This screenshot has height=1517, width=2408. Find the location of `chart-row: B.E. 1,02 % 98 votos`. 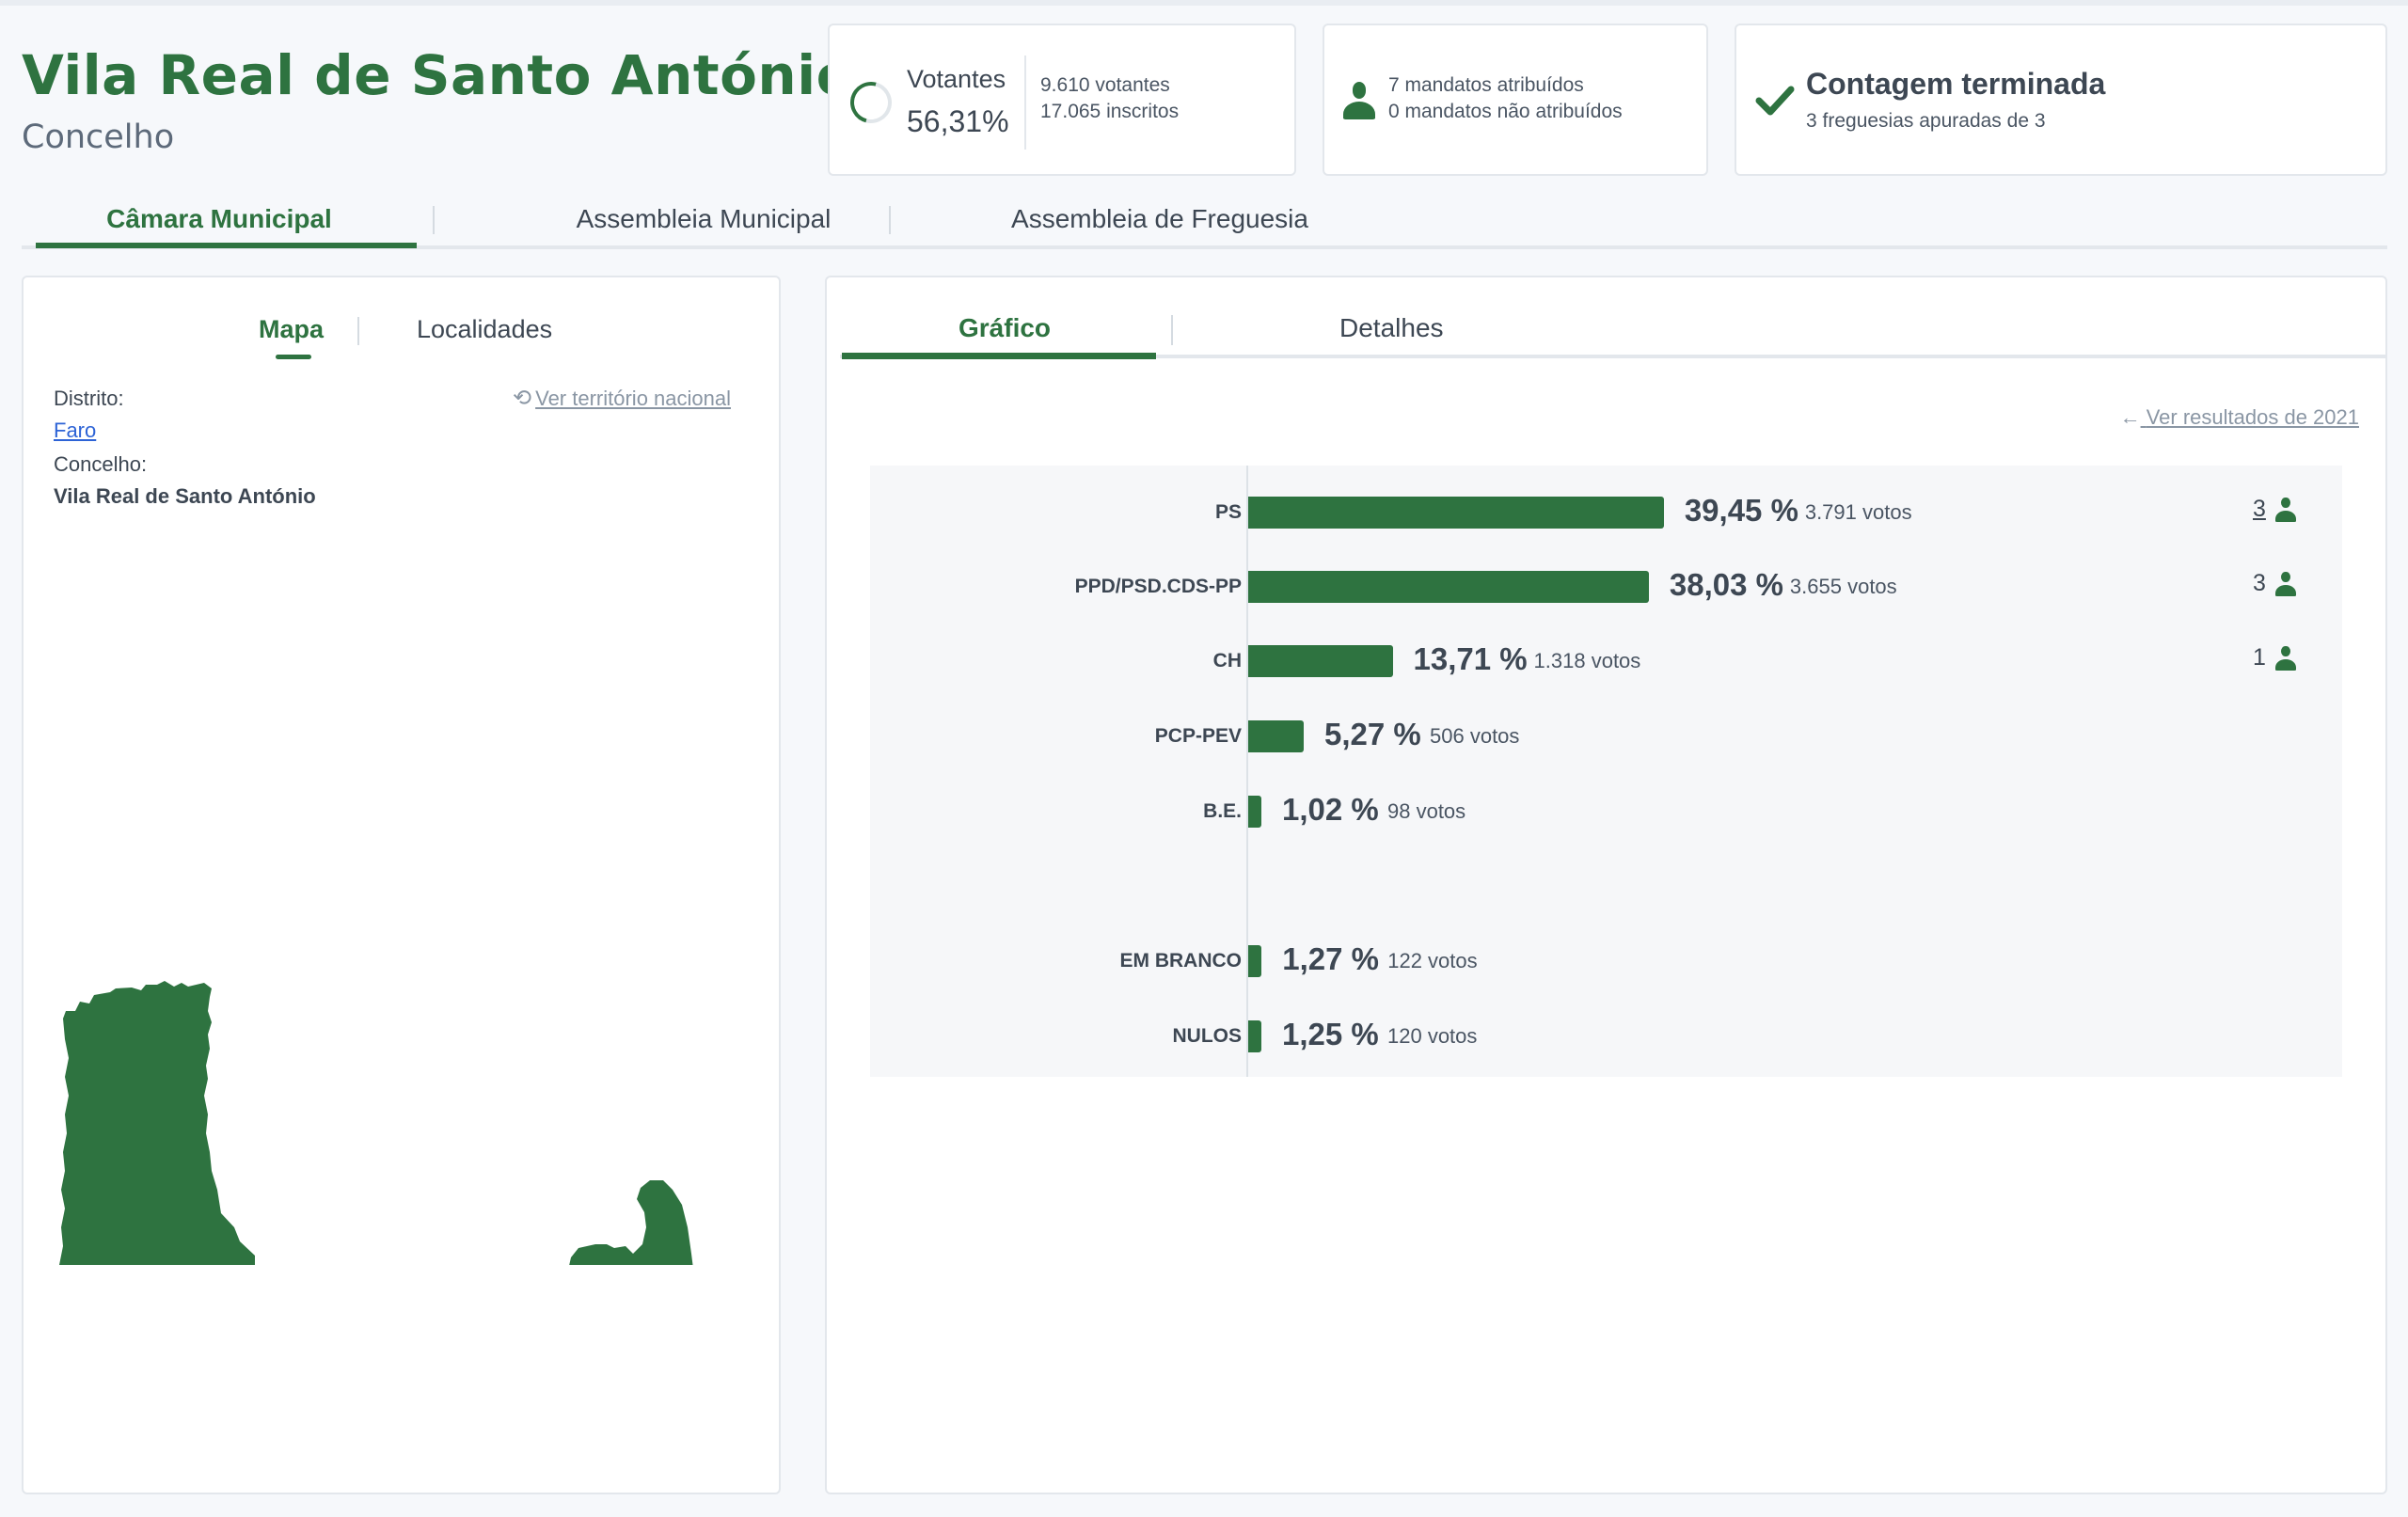

chart-row: B.E. 1,02 % 98 votos is located at coordinates (1606, 811).